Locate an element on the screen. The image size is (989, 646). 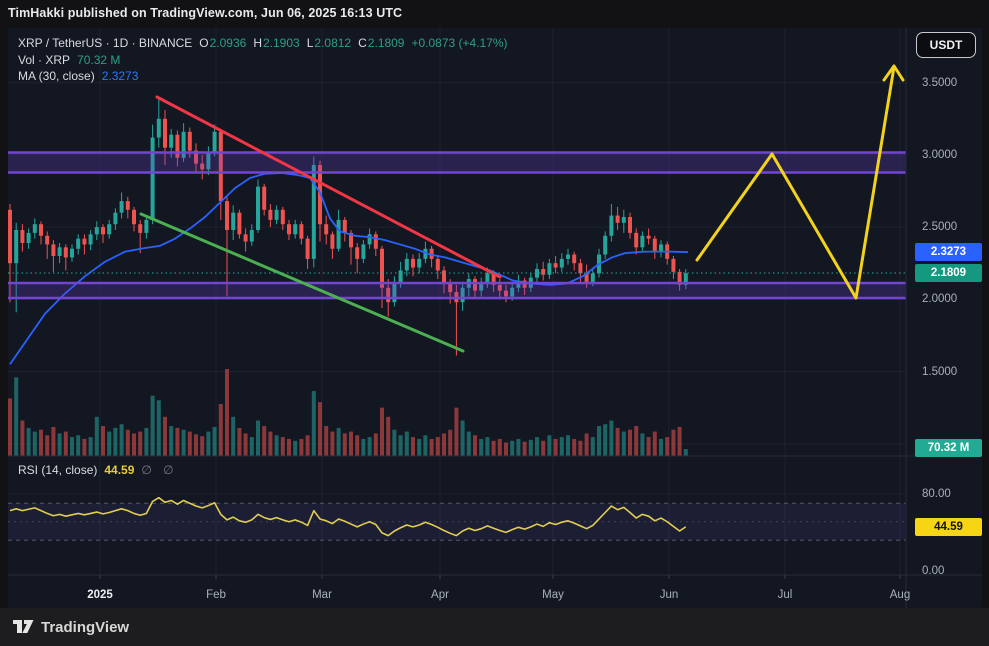
price-axis-label: 0.00 is located at coordinates (933, 571).